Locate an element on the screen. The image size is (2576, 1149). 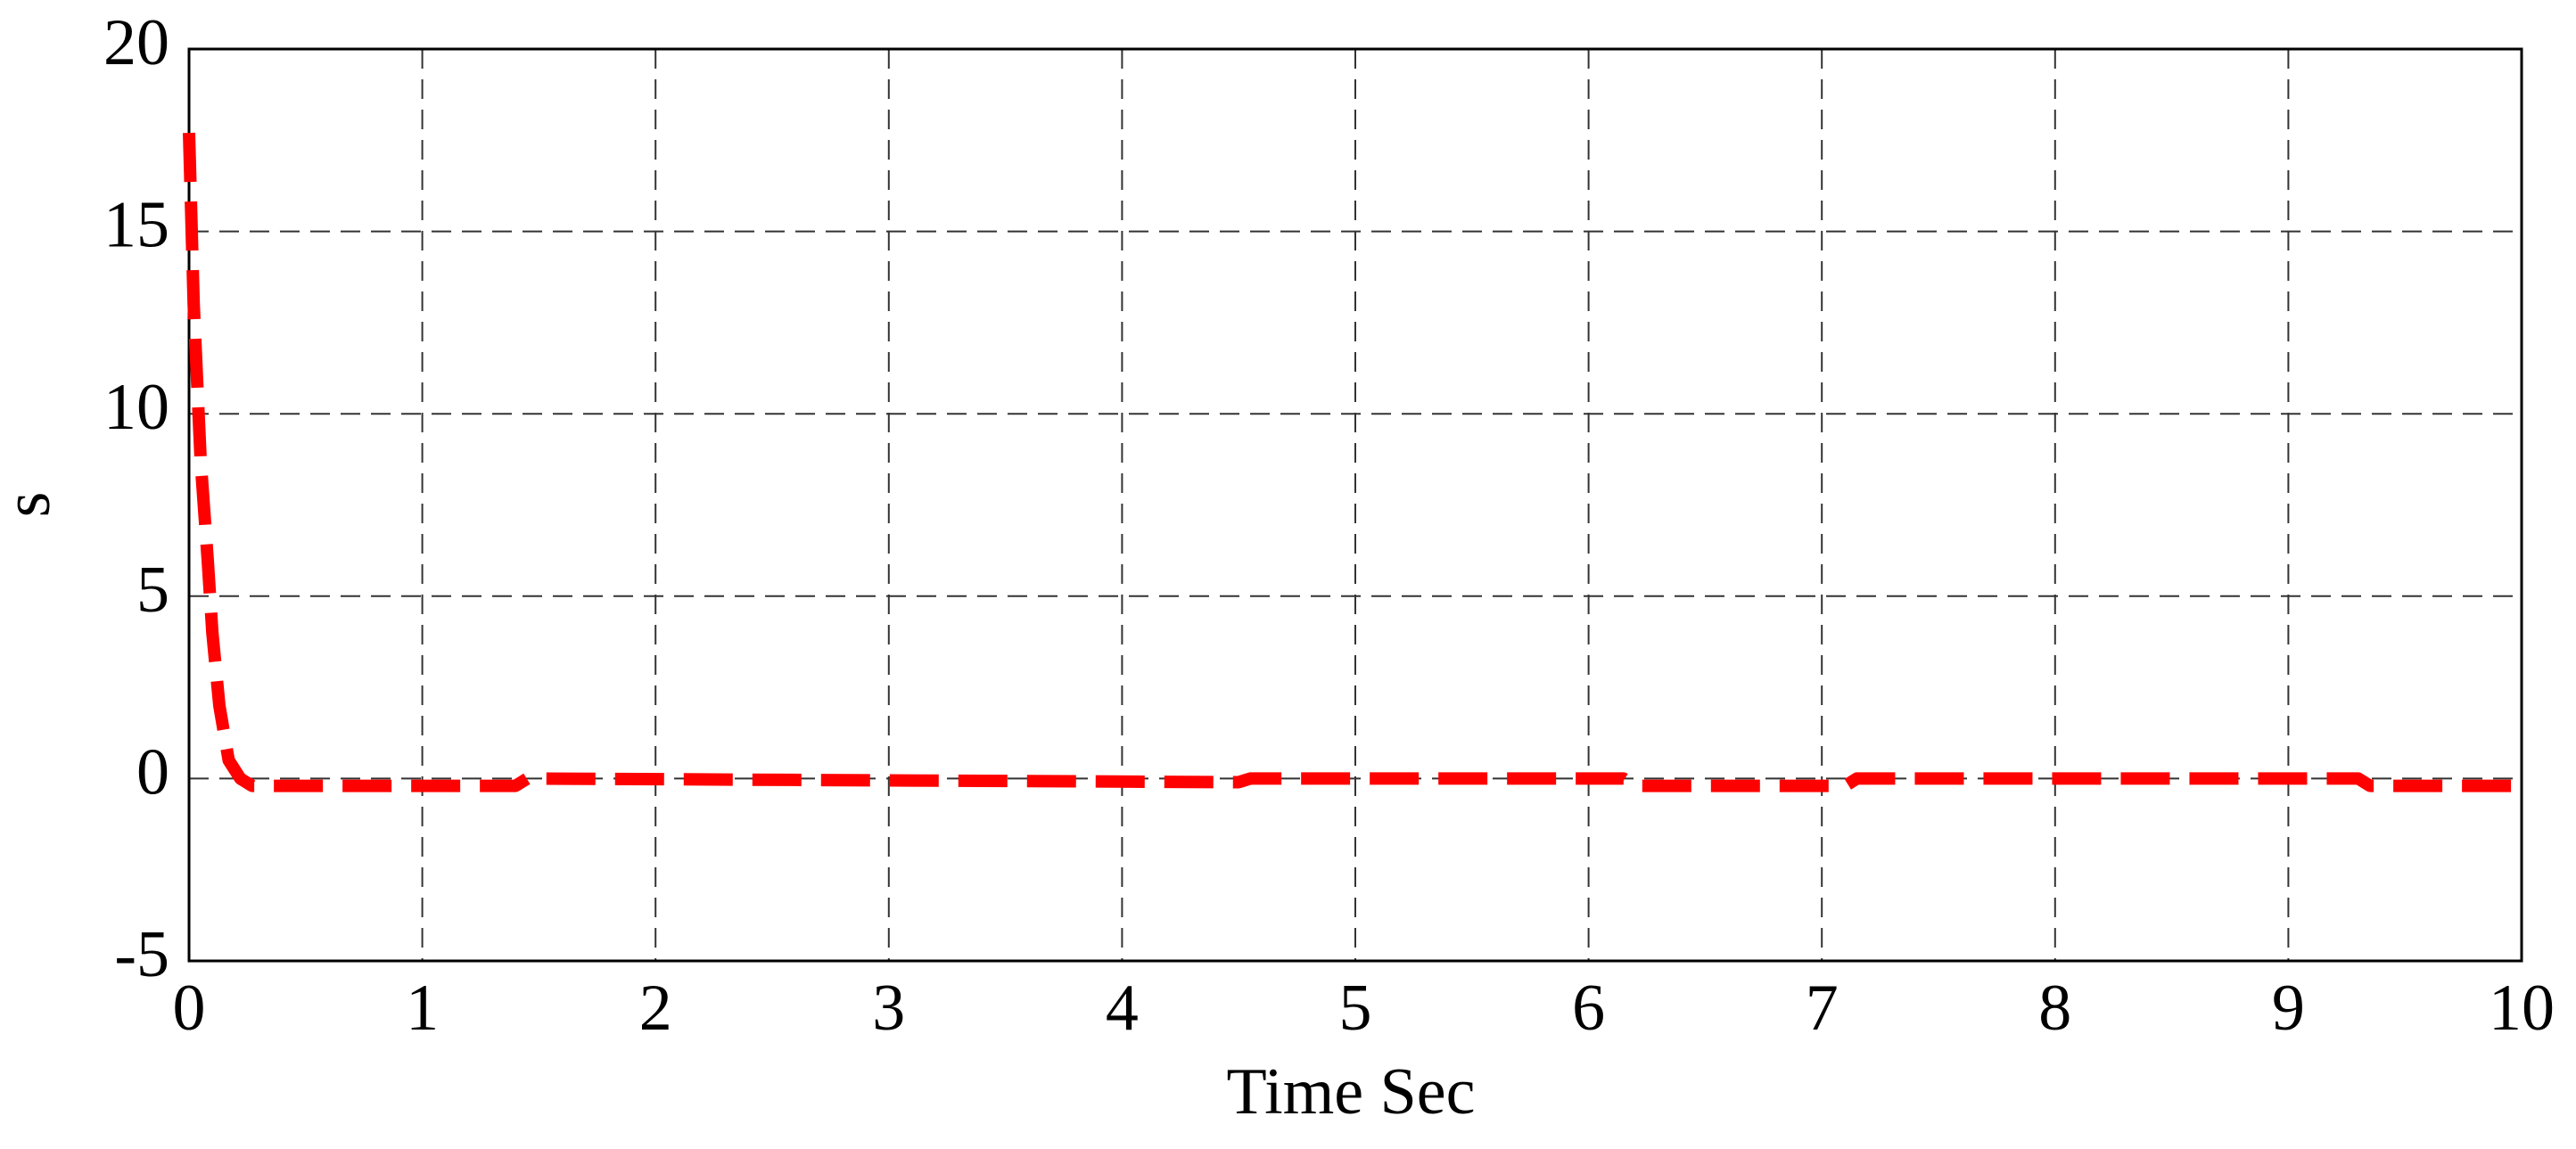
y-tick-label: 20 is located at coordinates (136, 43).